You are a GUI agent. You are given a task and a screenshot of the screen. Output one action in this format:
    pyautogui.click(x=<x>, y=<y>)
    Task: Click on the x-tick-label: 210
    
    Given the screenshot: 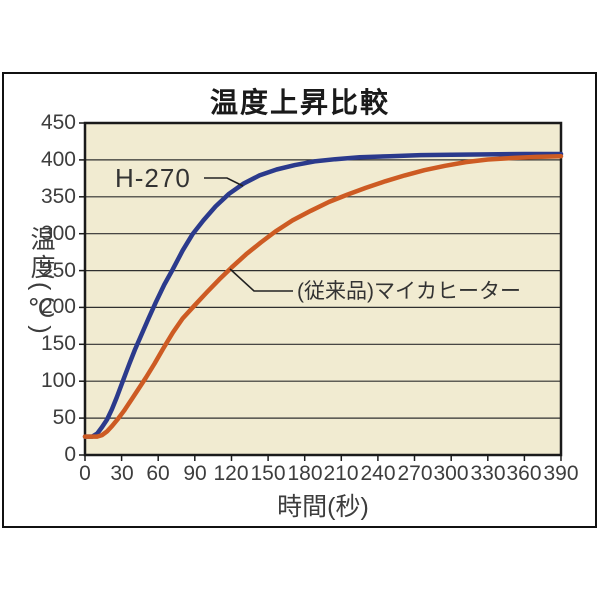 What is the action you would take?
    pyautogui.click(x=341, y=473)
    